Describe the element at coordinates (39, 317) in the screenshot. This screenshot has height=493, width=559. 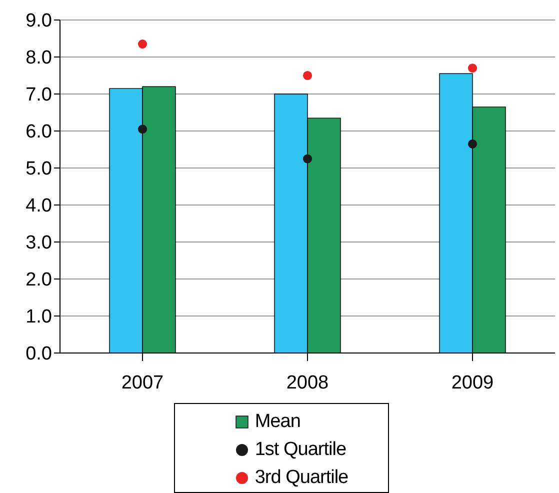
I see `y-tick-label: 1.0` at that location.